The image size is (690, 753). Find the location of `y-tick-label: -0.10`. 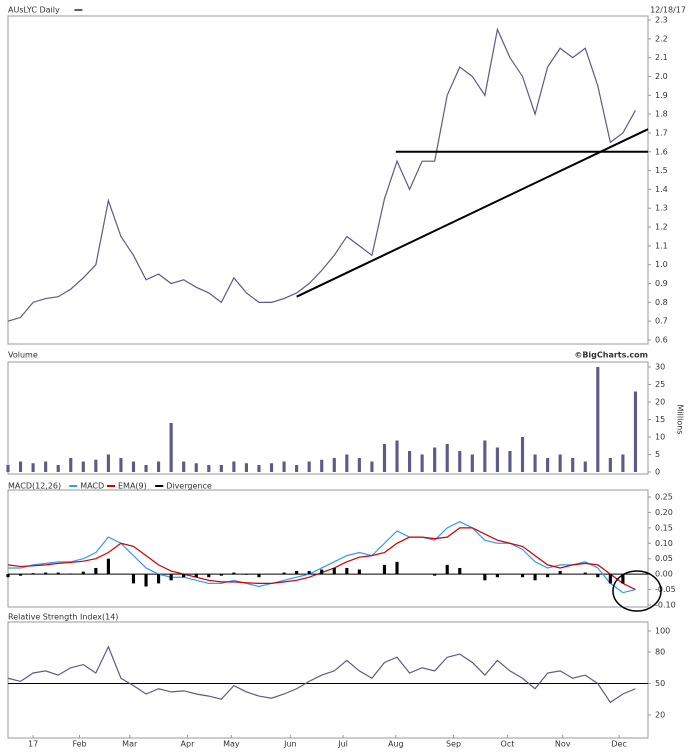

y-tick-label: -0.10 is located at coordinates (665, 605).